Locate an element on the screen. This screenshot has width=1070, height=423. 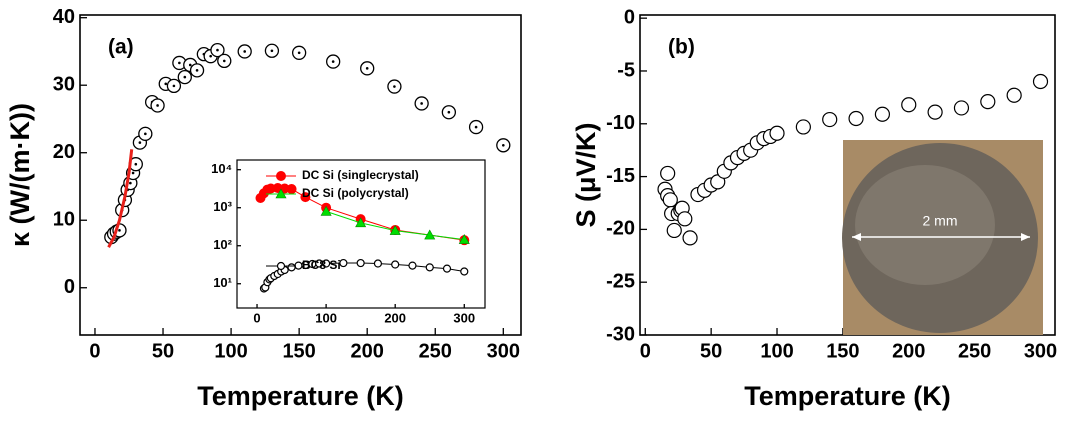
x-tick-label: 200 is located at coordinates (367, 351).